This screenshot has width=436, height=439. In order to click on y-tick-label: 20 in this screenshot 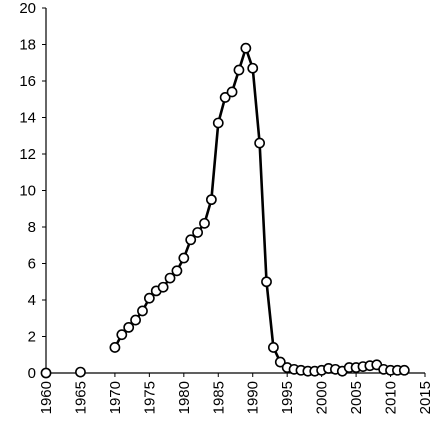, I will do `click(27, 8)`.